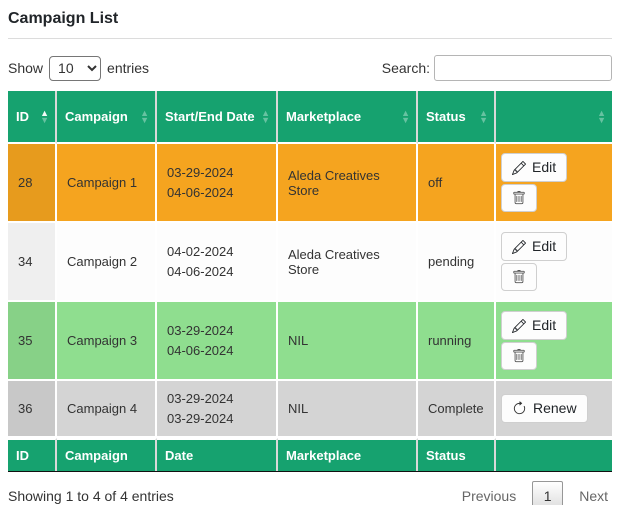 The width and height of the screenshot is (620, 505). What do you see at coordinates (63, 18) in the screenshot?
I see `page-title: Campaign List` at bounding box center [63, 18].